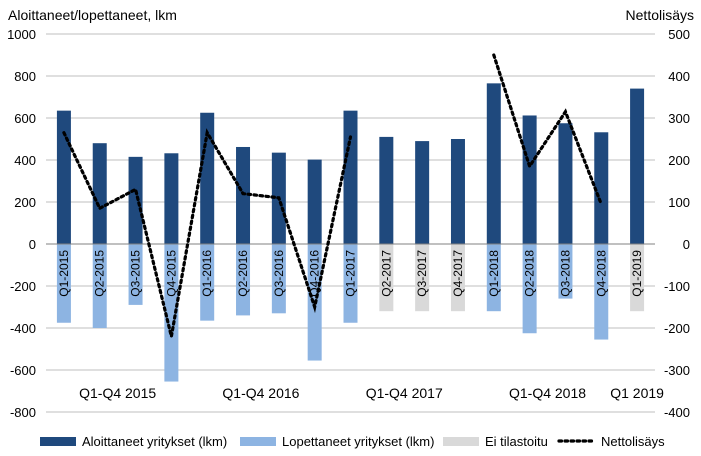  What do you see at coordinates (117, 393) in the screenshot?
I see `year-group-label: Q1-Q4 2015` at bounding box center [117, 393].